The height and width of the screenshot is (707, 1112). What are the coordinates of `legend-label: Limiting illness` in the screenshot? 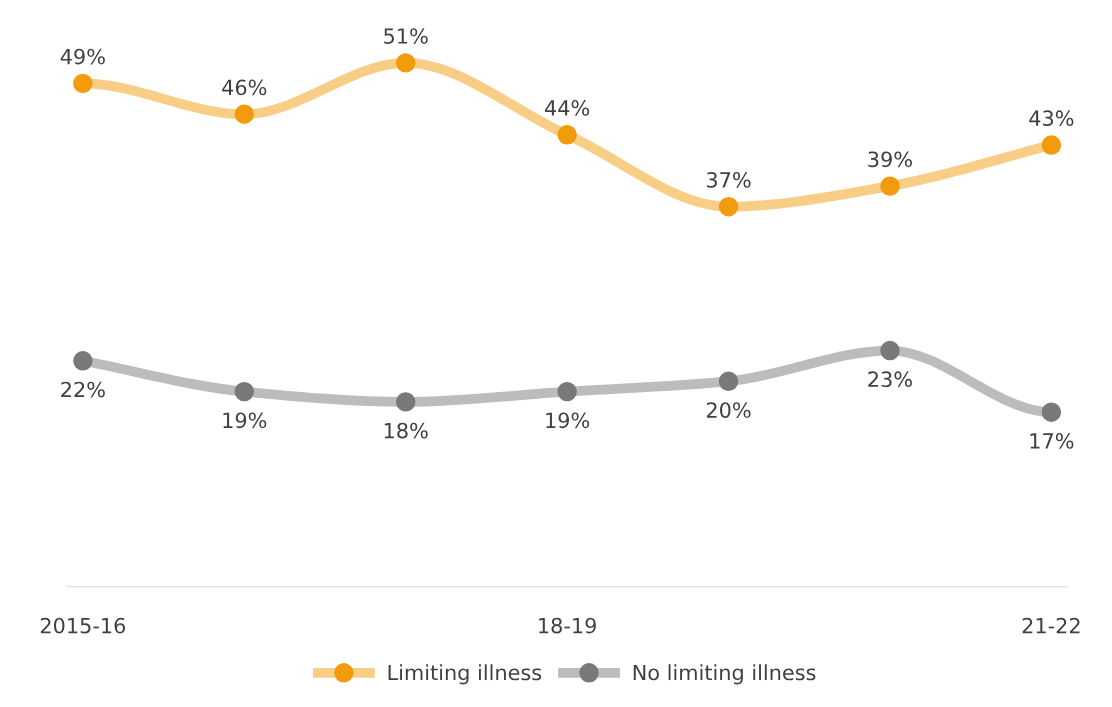 It's located at (465, 674).